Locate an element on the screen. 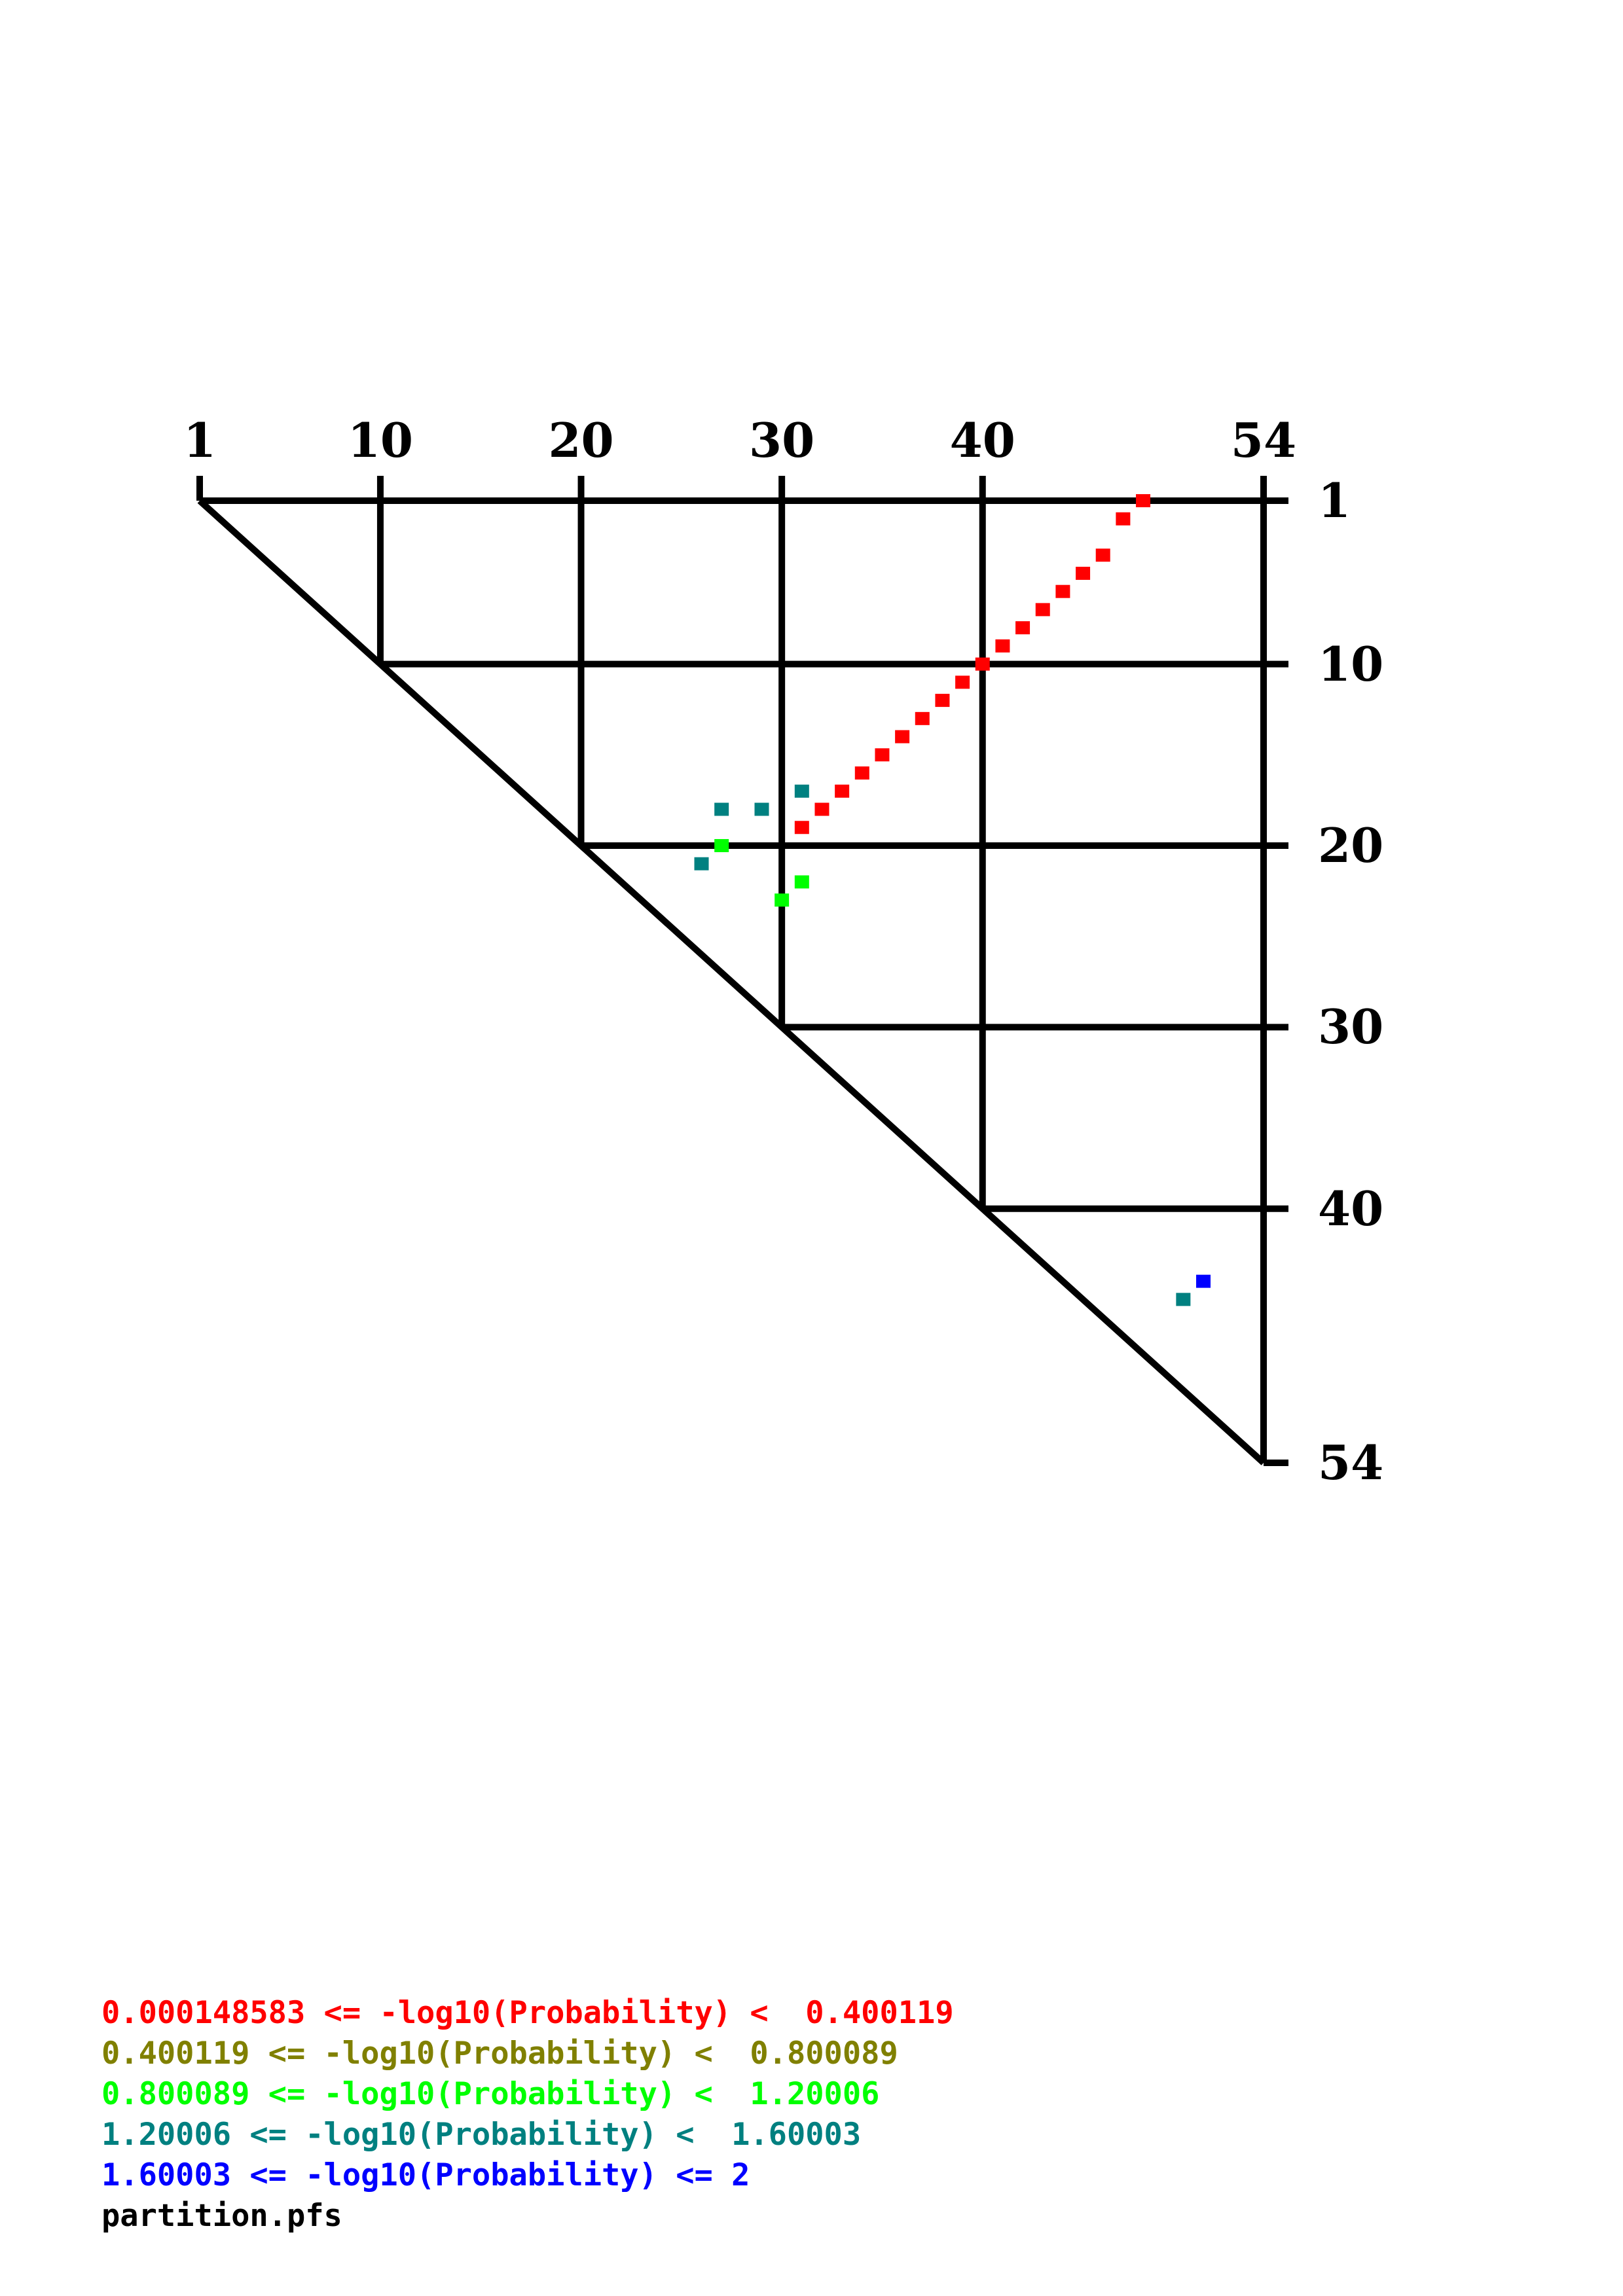  x-tick-label: 40 is located at coordinates (982, 440).